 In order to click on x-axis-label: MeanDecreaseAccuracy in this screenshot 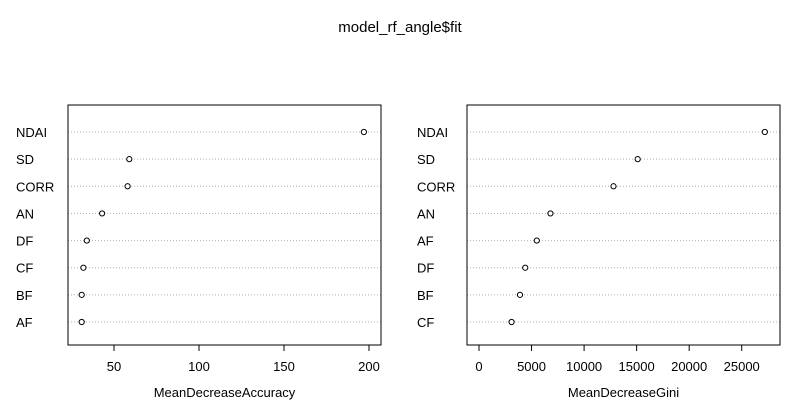, I will do `click(225, 392)`.